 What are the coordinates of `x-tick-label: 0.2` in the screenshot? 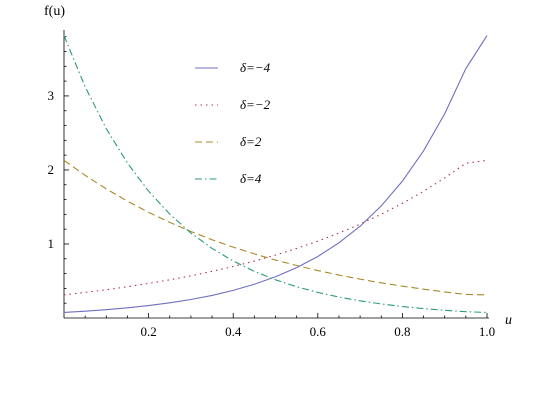 It's located at (148, 331).